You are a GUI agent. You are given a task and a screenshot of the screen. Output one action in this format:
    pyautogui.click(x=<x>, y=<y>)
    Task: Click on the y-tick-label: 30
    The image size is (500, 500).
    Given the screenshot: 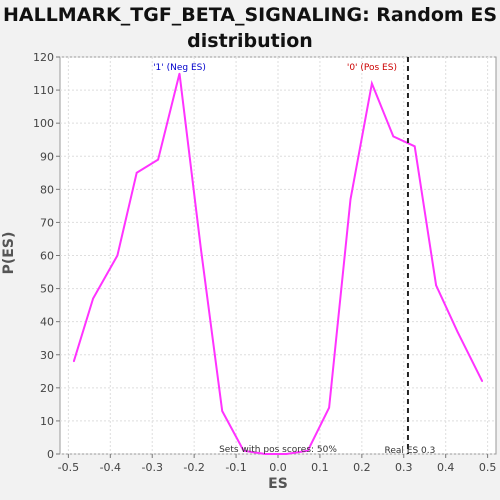 What is the action you would take?
    pyautogui.click(x=47, y=355)
    